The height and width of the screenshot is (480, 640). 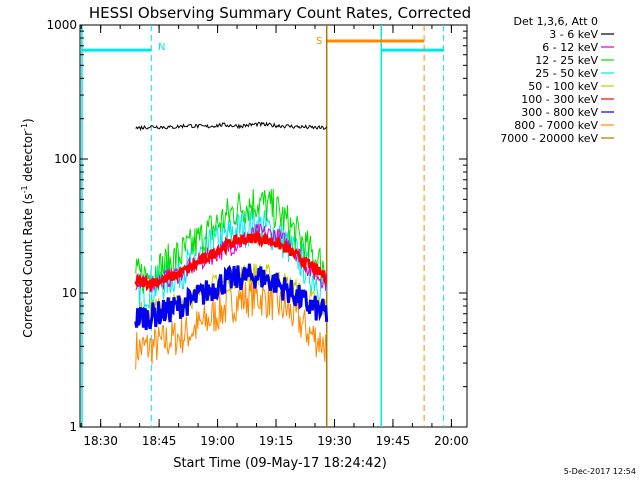 What do you see at coordinates (451, 441) in the screenshot?
I see `x-tick-label: 20:00` at bounding box center [451, 441].